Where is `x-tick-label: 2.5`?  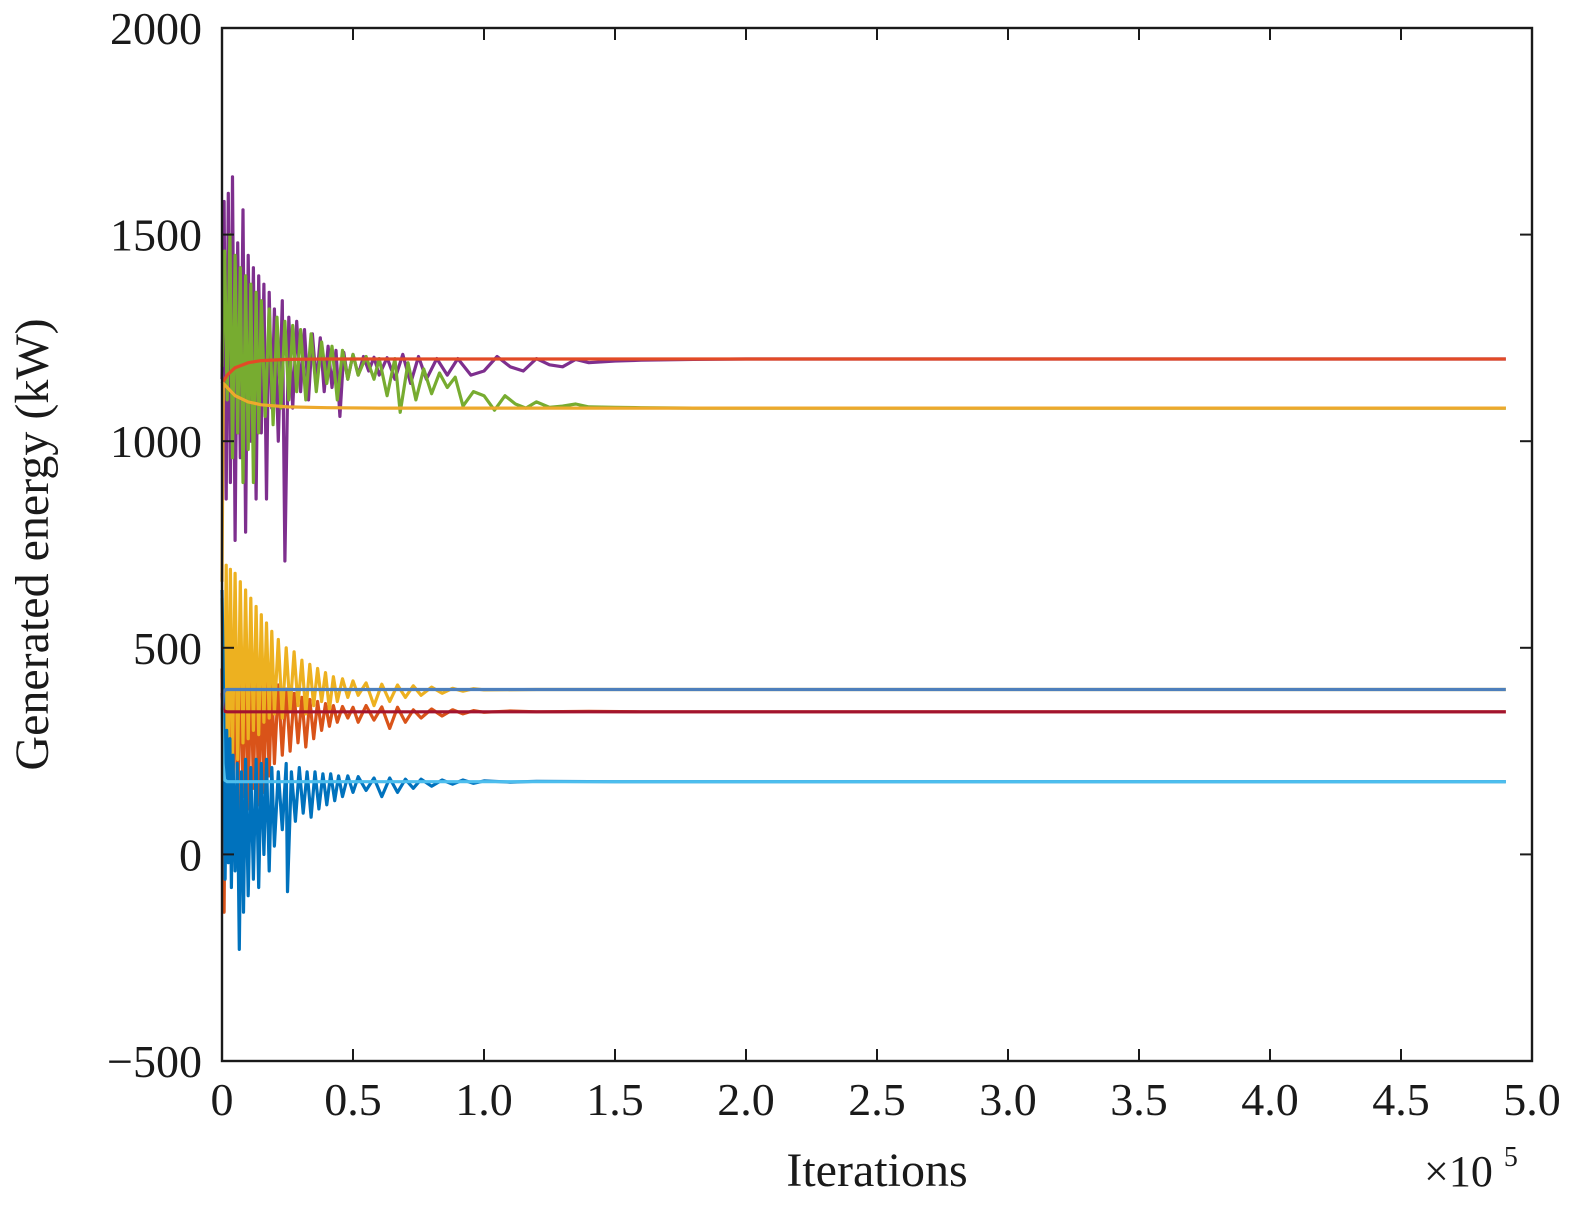
x-tick-label: 2.5 is located at coordinates (877, 1099).